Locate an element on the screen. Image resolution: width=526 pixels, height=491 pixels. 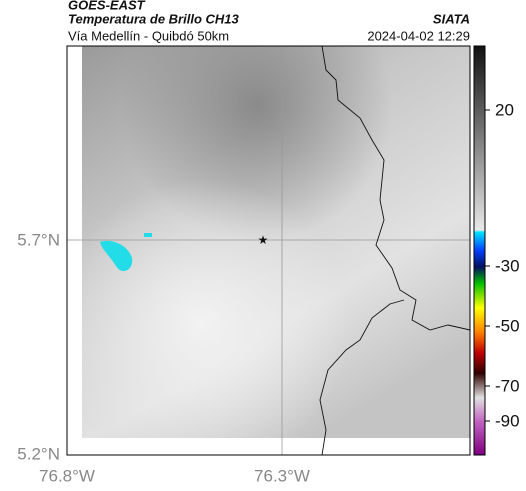
colorbar-label: -90 is located at coordinates (507, 420).